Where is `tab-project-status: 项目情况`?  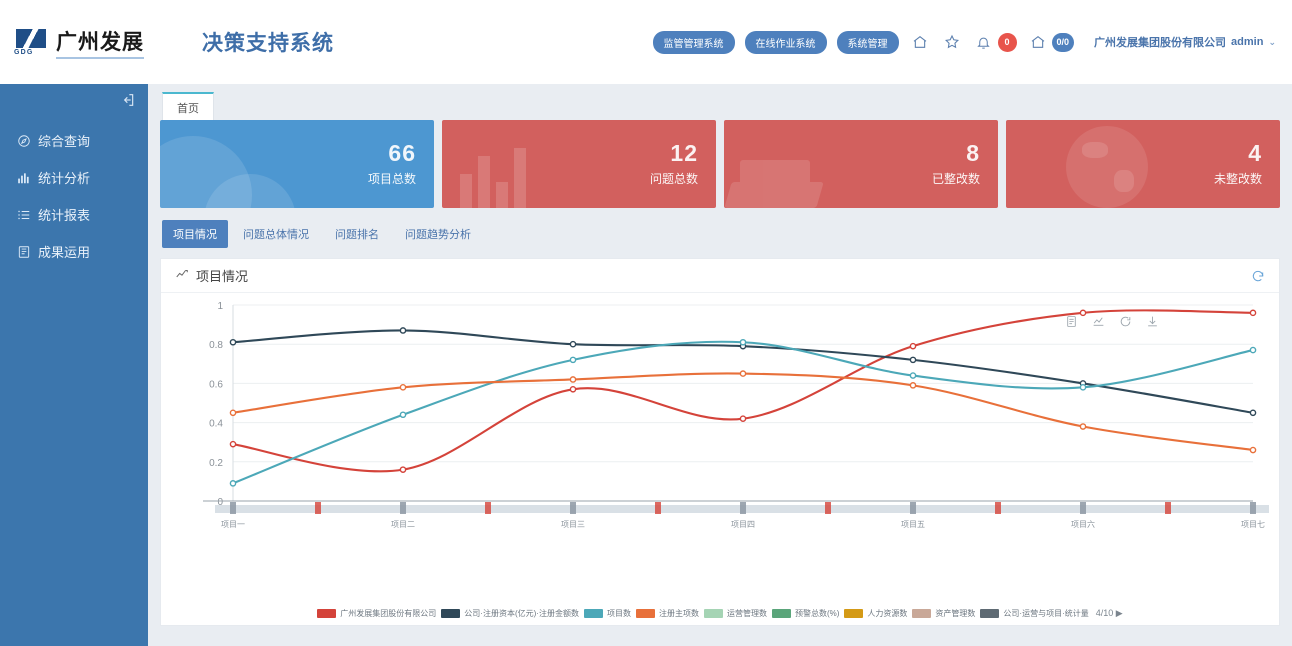 tab-project-status: 项目情况 is located at coordinates (195, 234).